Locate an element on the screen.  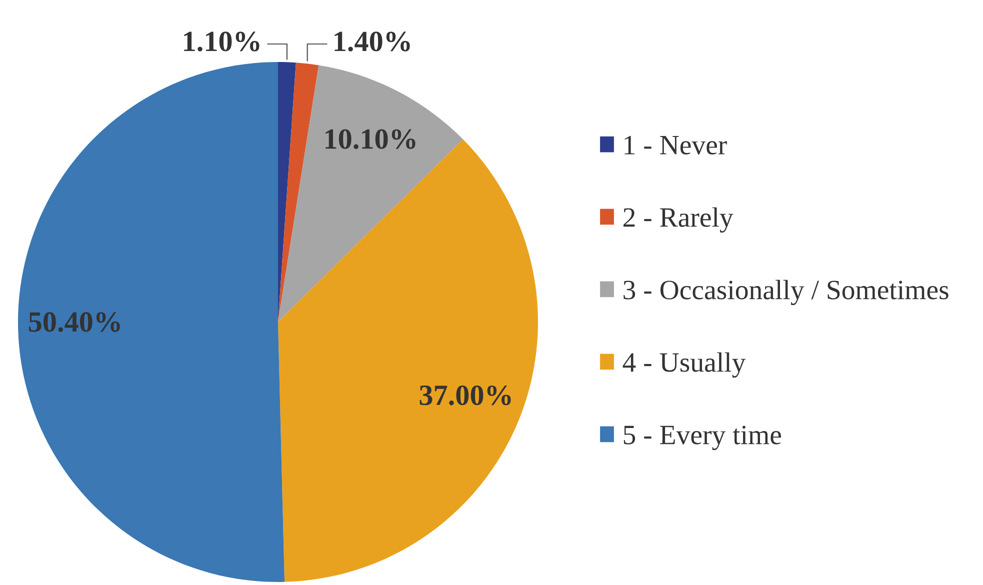
legend-label: 1 - Never is located at coordinates (675, 145).